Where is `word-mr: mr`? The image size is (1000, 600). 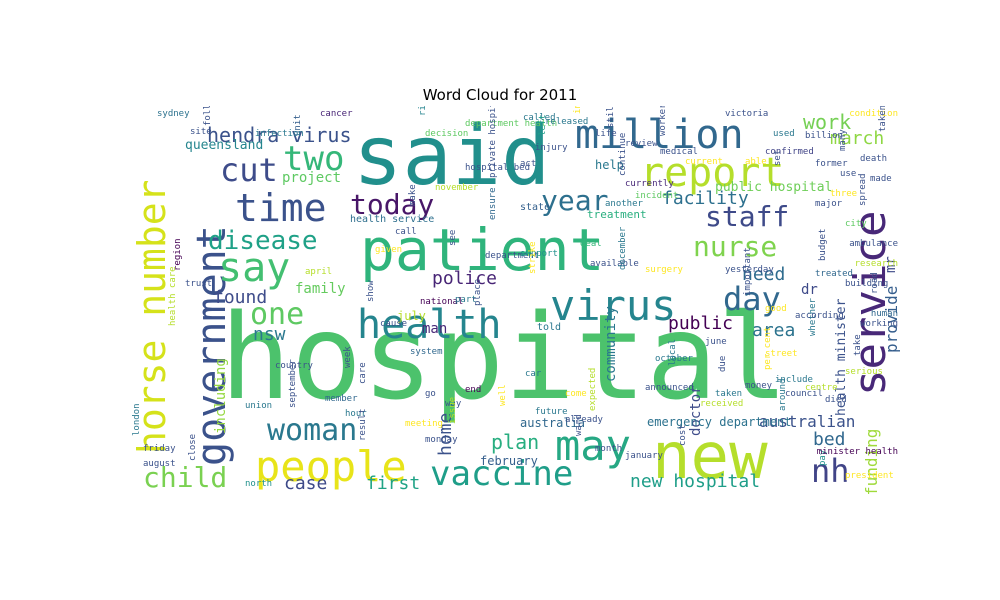
word-mr: mr is located at coordinates (891, 264).